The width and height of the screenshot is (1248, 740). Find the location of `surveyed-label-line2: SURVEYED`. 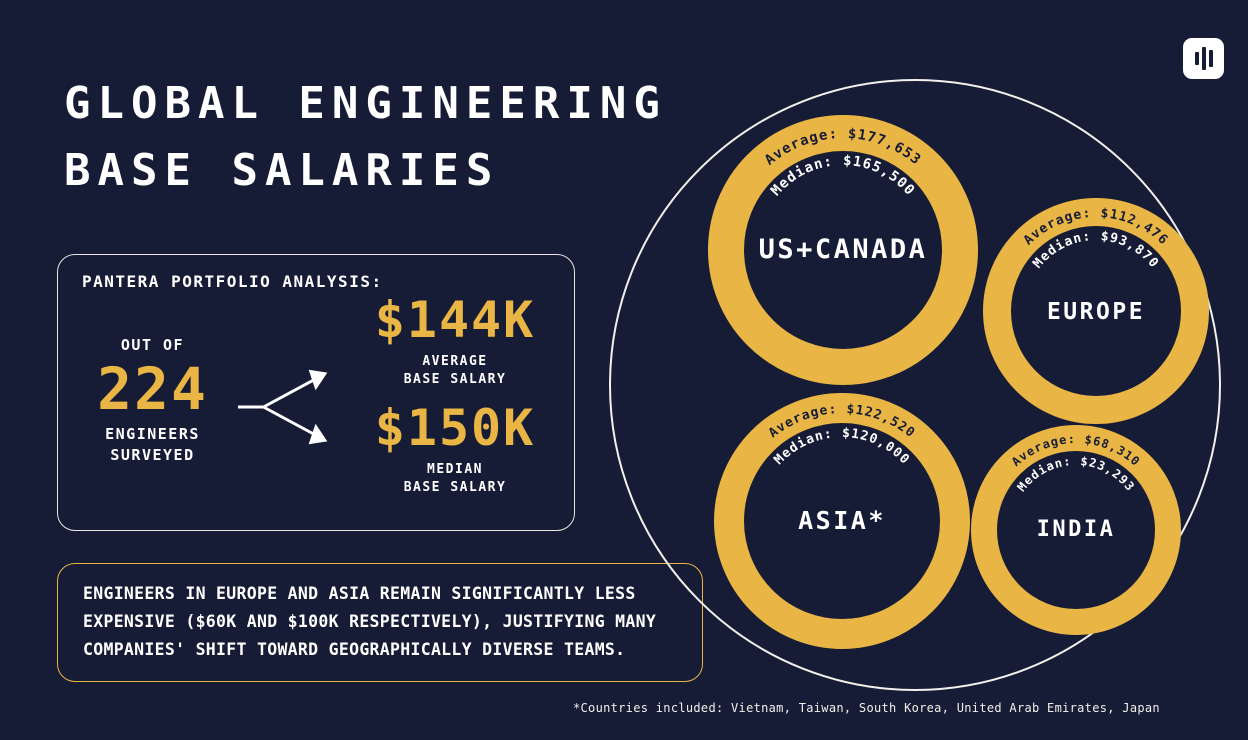

surveyed-label-line2: SURVEYED is located at coordinates (152, 455).